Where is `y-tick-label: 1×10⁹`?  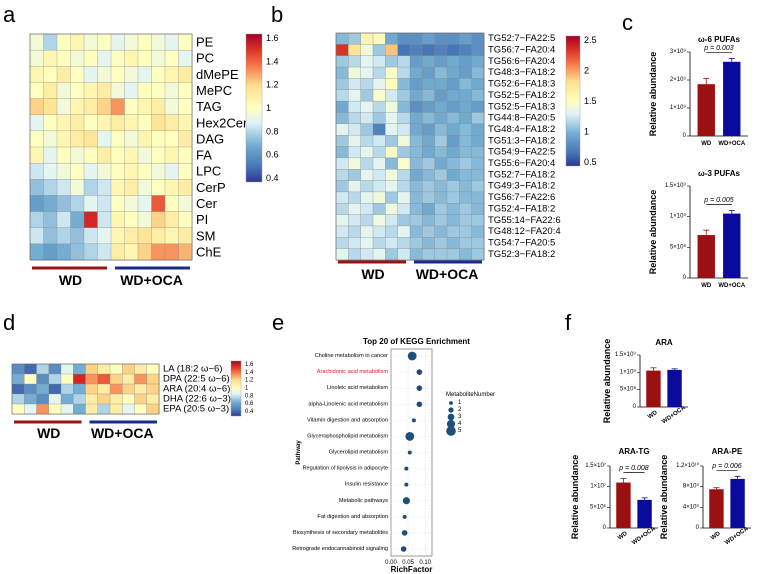 y-tick-label: 1×10⁹ is located at coordinates (678, 216).